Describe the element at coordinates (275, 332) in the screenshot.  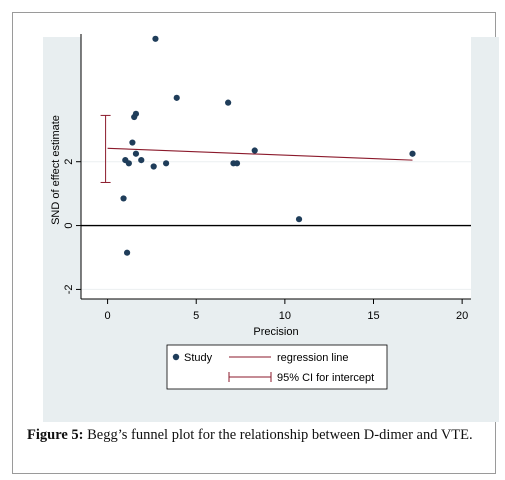
I see `x-axis-label: Precision` at that location.